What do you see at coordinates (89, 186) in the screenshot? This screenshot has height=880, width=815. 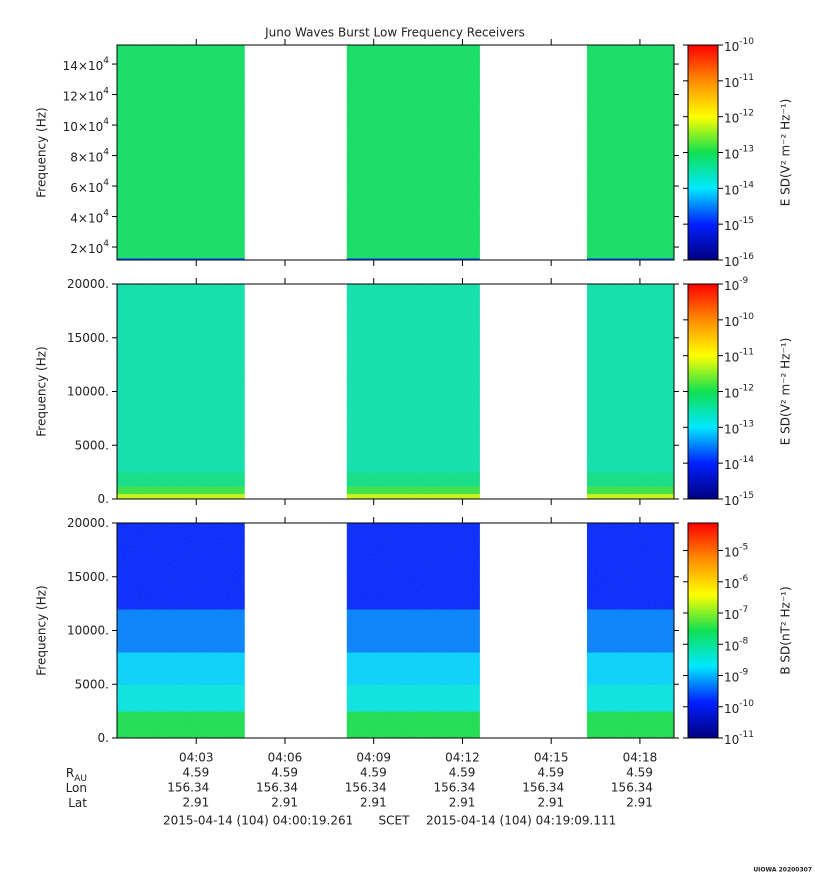 I see `y-tick-label: 6×10⁴` at bounding box center [89, 186].